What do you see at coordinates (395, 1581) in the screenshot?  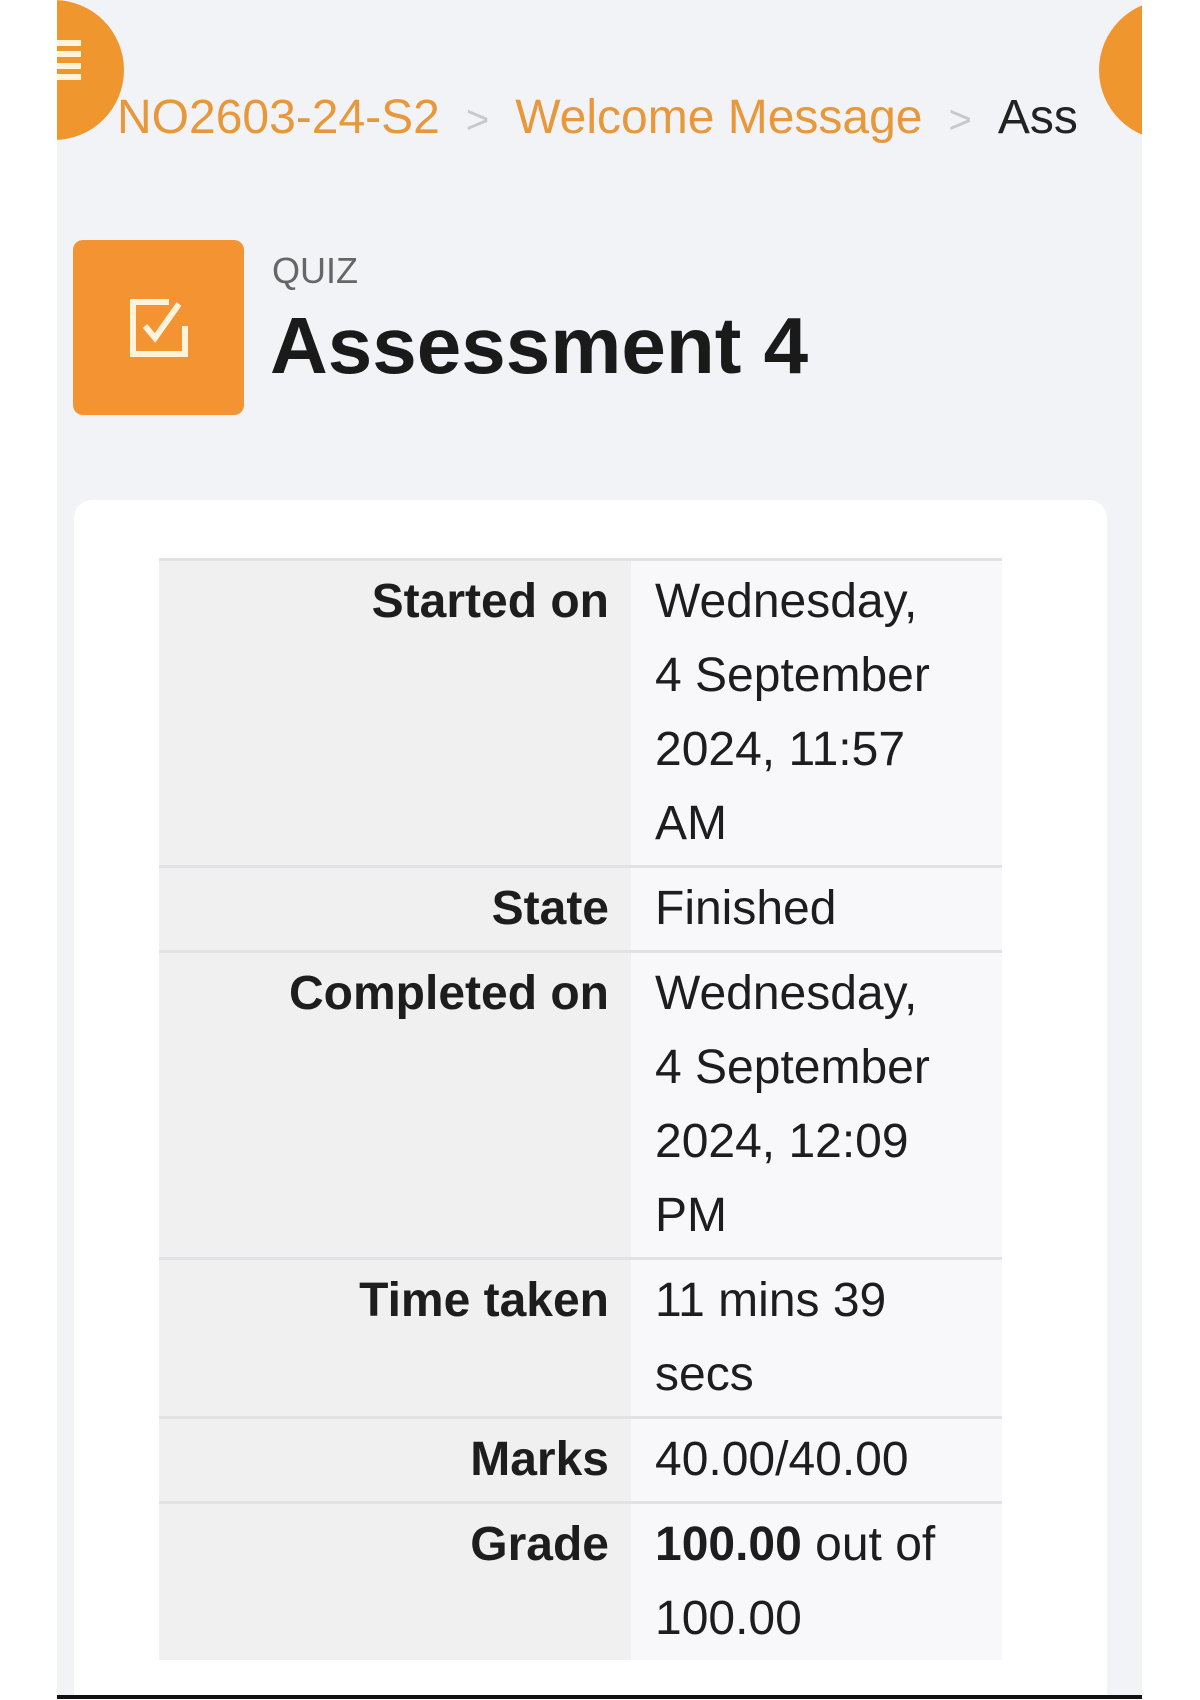 I see `row-label: Grade` at bounding box center [395, 1581].